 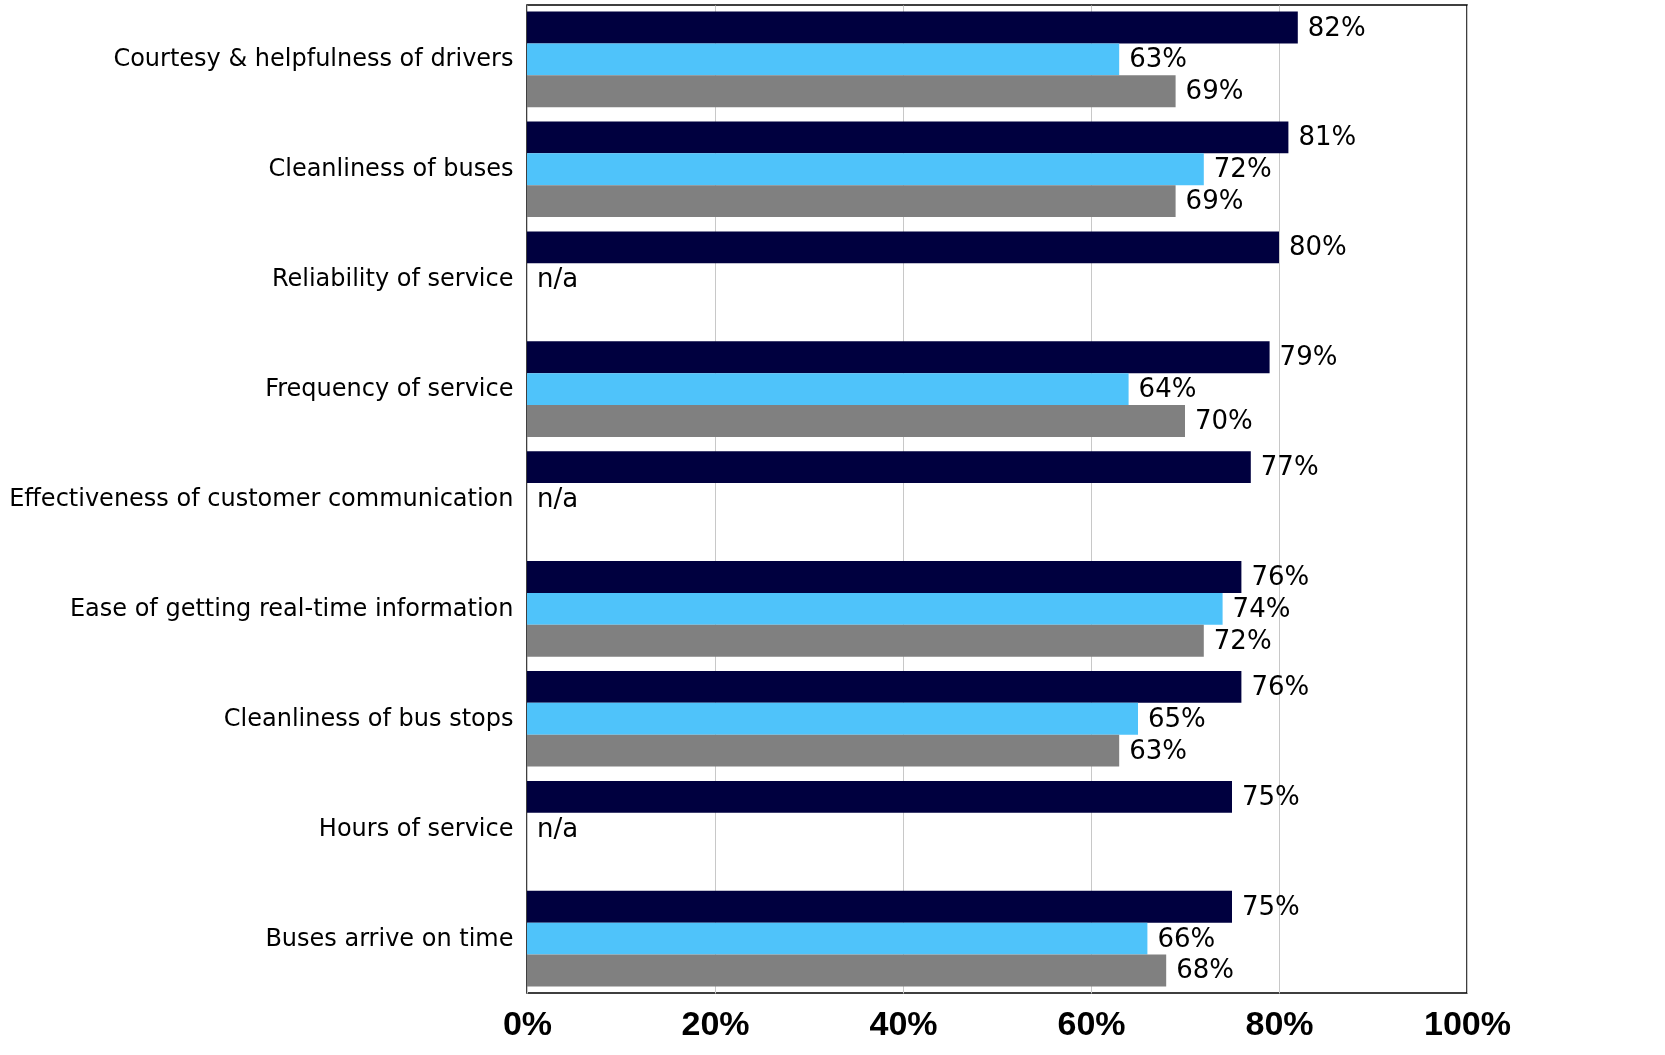 What do you see at coordinates (1318, 246) in the screenshot?
I see `data-label: 80%` at bounding box center [1318, 246].